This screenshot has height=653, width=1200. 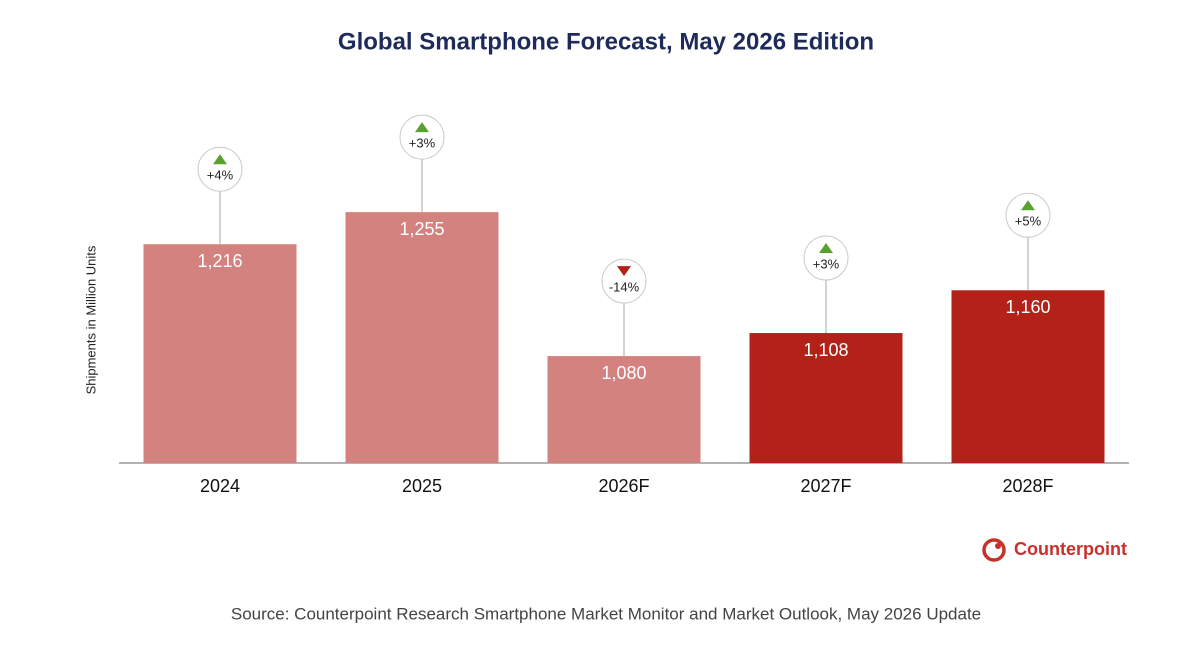 I want to click on value-label: 1,108, so click(x=825, y=350).